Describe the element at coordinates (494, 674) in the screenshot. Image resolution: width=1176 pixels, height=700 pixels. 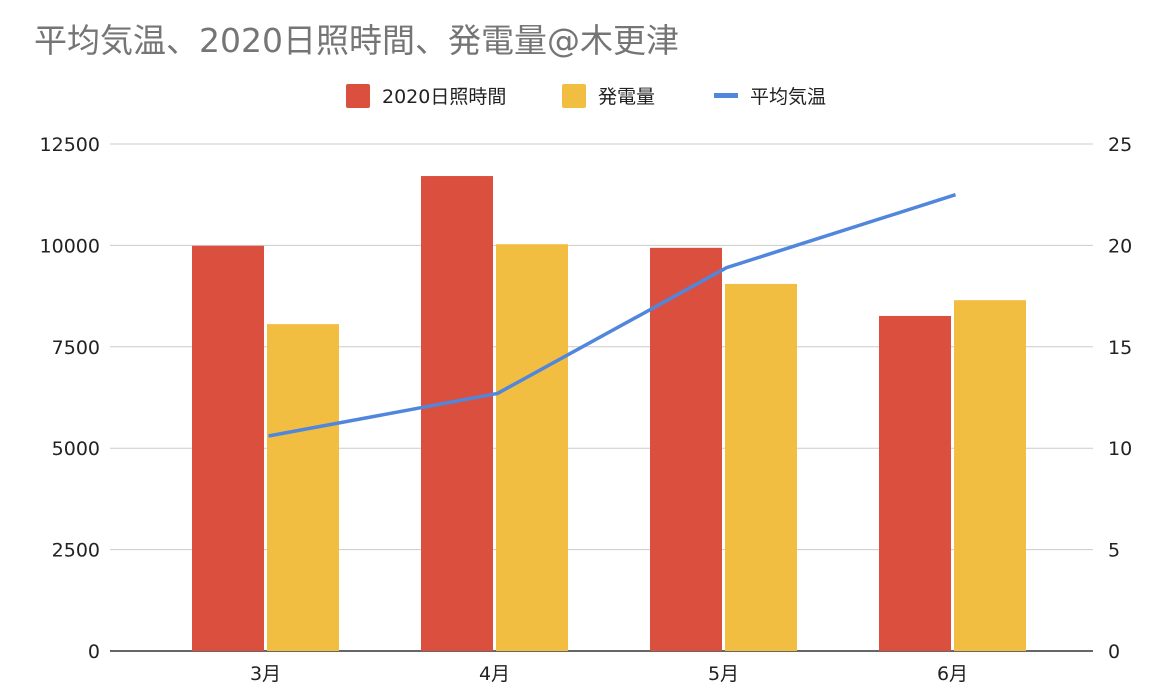
I see `x-tick-label: 4月` at that location.